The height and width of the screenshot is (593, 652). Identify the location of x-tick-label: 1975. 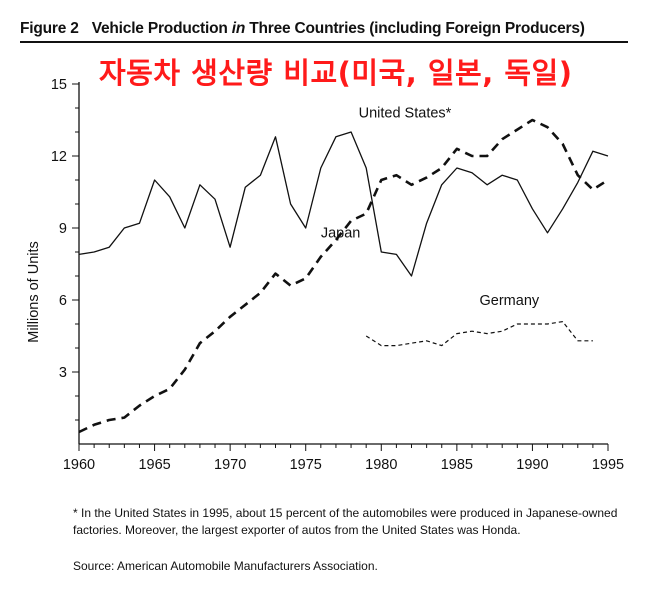
(306, 465).